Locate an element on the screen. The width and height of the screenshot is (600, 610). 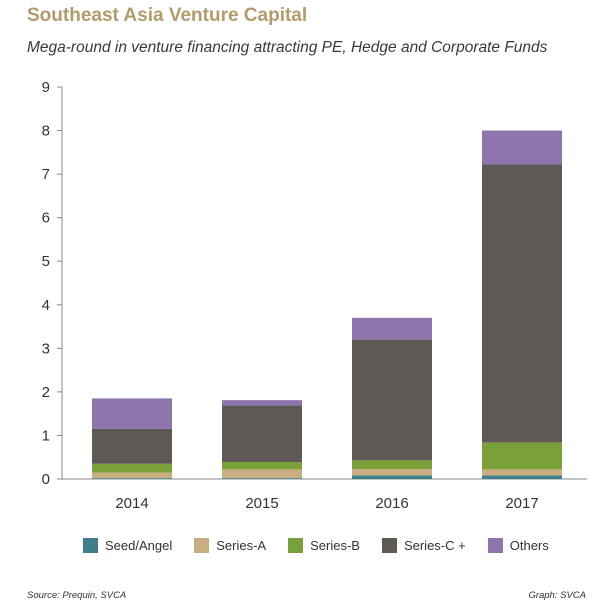
y-tick-label: 0 is located at coordinates (46, 479).